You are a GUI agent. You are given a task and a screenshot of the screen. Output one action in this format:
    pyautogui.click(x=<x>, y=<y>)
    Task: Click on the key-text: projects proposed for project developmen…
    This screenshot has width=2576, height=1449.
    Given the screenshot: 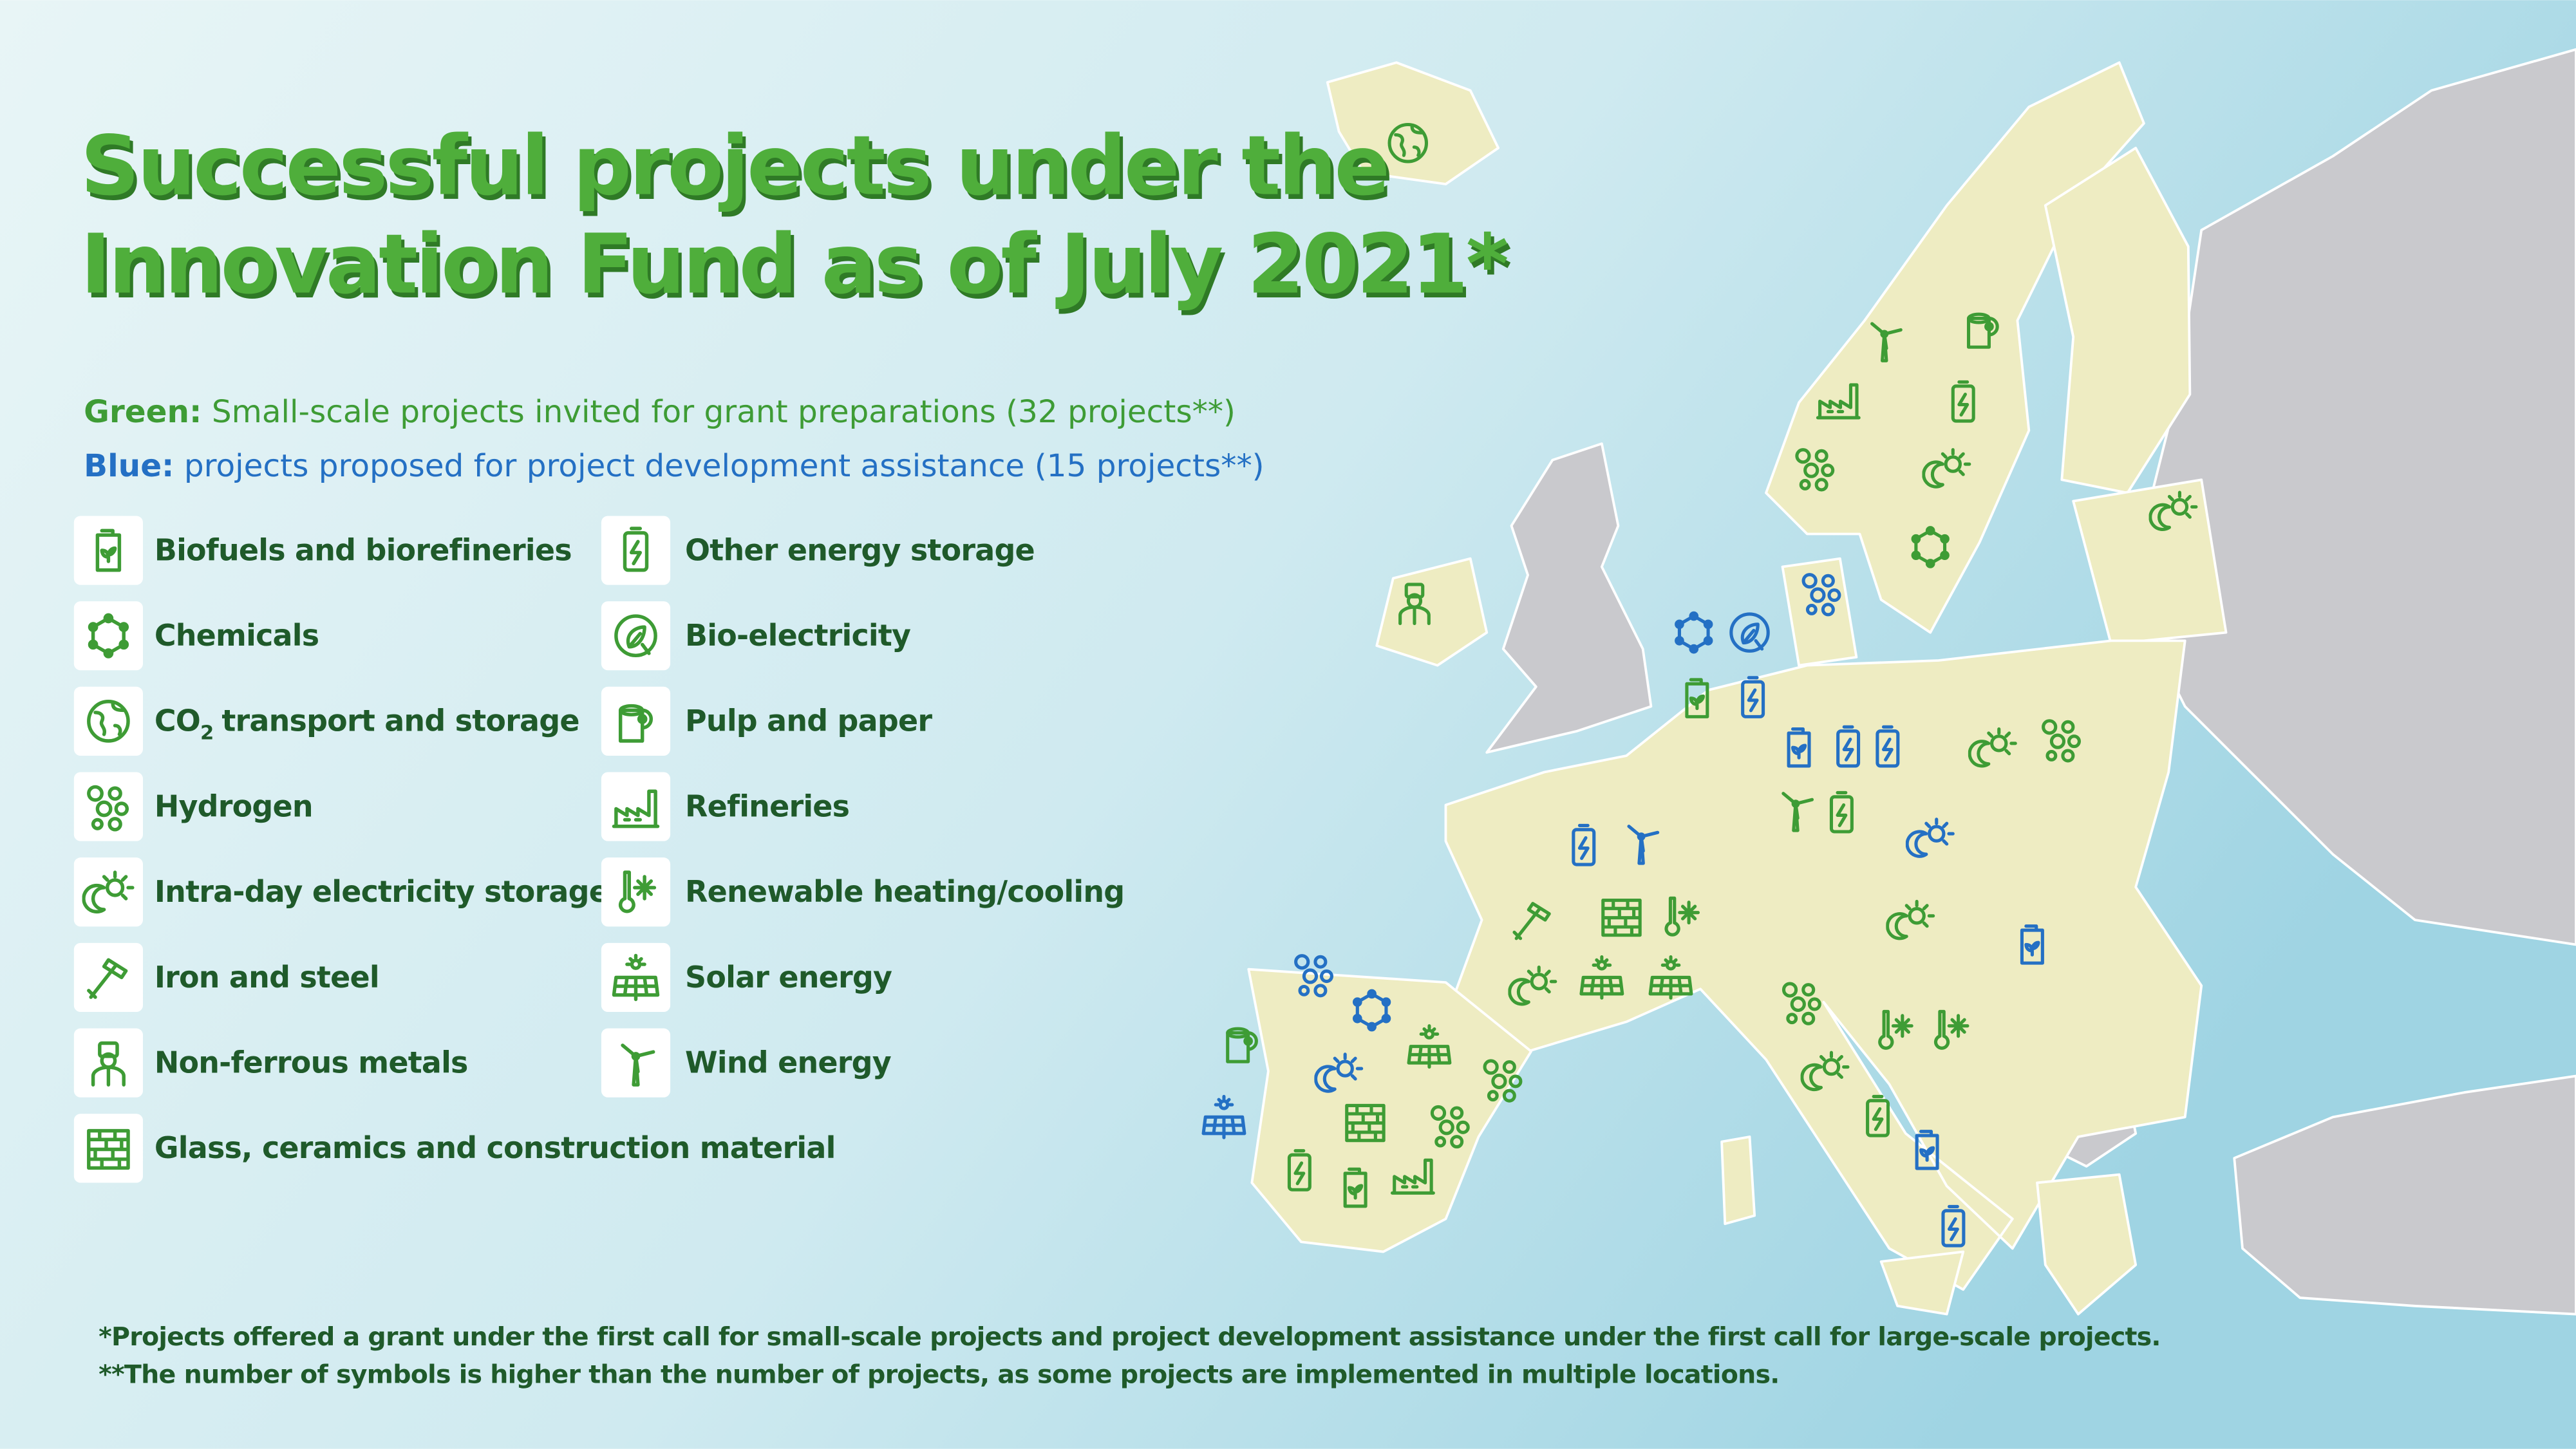 What is the action you would take?
    pyautogui.click(x=724, y=466)
    